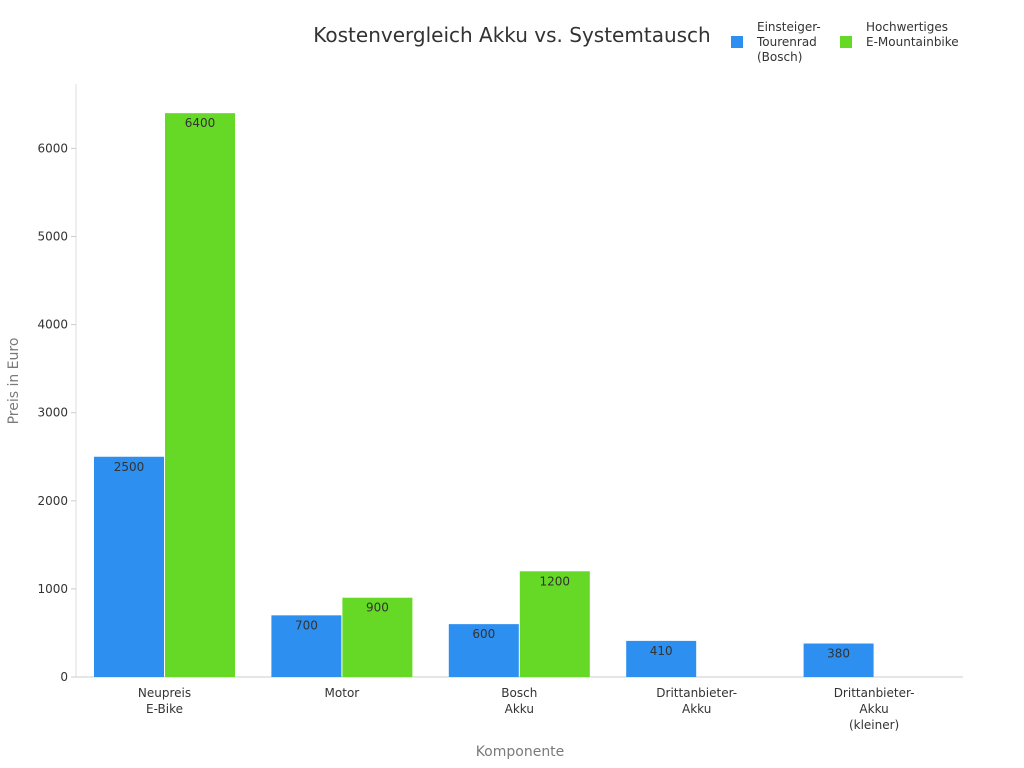  What do you see at coordinates (52, 237) in the screenshot?
I see `y-tick-label: 5000` at bounding box center [52, 237].